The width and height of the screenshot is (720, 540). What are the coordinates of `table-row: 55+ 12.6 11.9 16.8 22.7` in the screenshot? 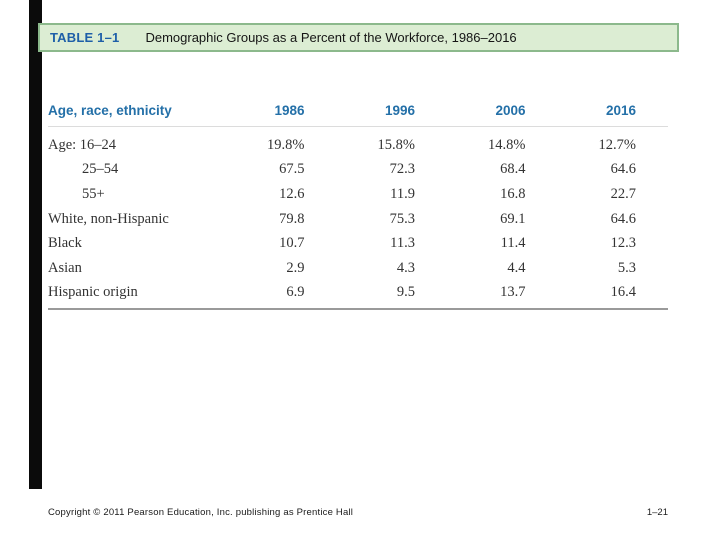 It's located at (358, 194).